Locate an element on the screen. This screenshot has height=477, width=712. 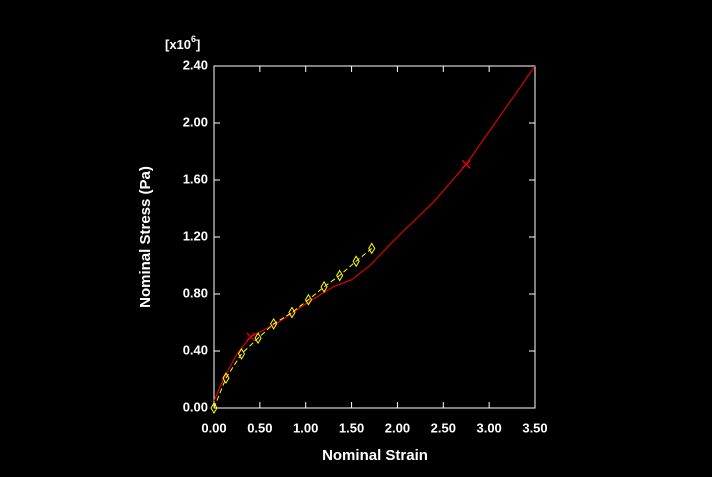
y-multiplier: [x106] is located at coordinates (182, 43).